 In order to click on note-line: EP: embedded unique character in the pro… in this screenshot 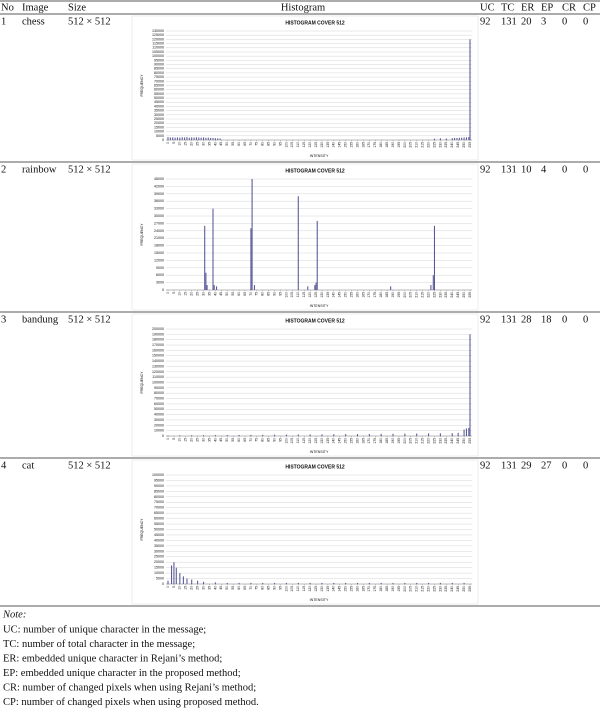, I will do `click(122, 673)`.